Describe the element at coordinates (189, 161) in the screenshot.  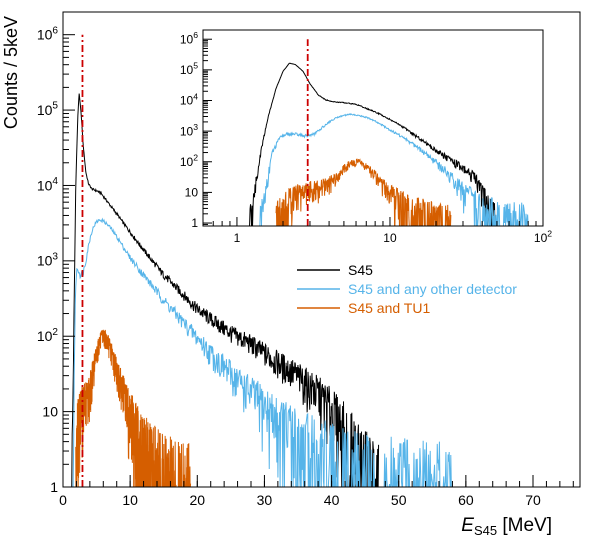
I see `y-tick-label-inset: 10²` at that location.